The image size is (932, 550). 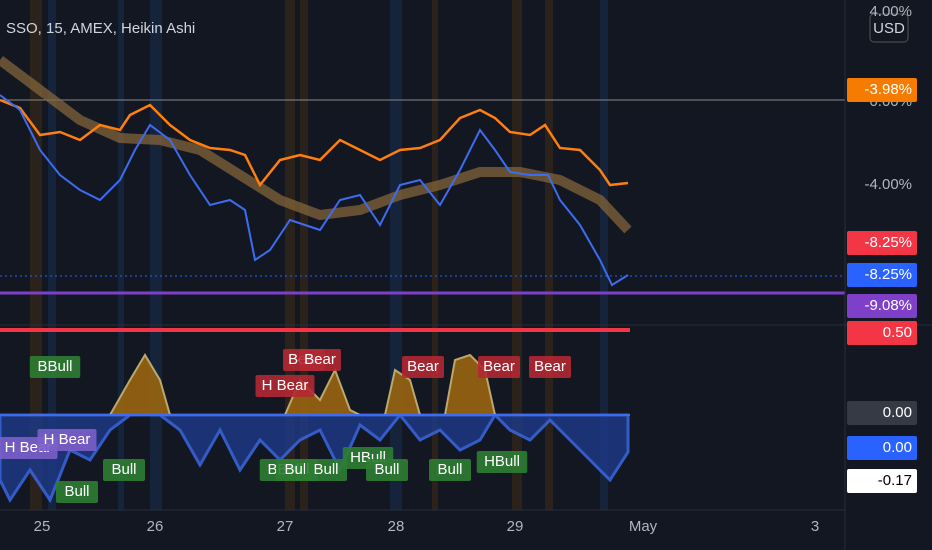 What do you see at coordinates (888, 305) in the screenshot?
I see `price-label: -9.08%` at bounding box center [888, 305].